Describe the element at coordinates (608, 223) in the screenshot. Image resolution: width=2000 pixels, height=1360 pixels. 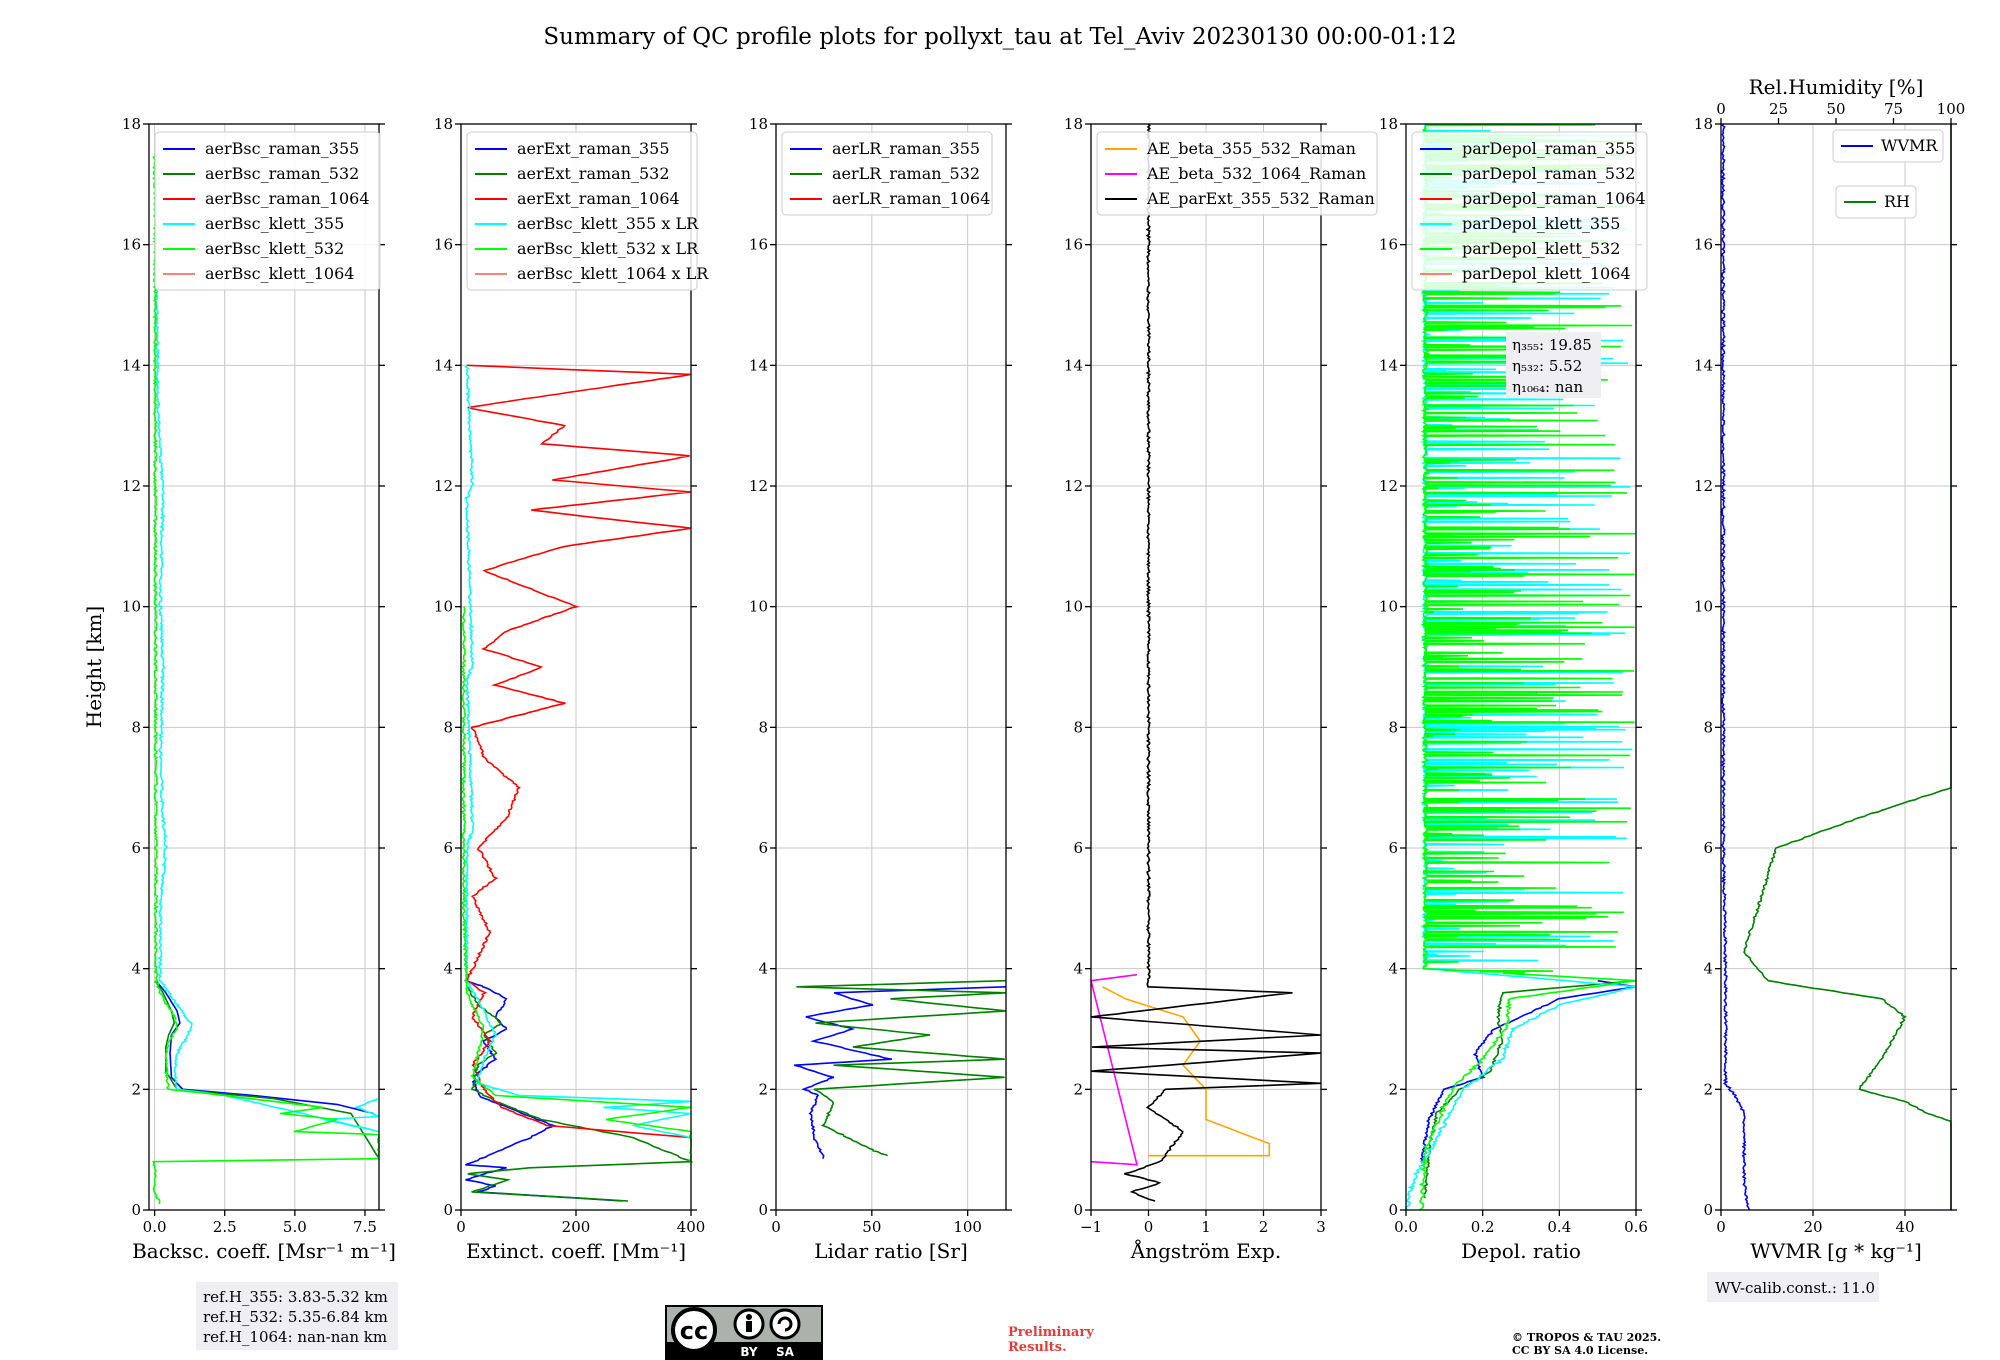
I see `legend-entry: aerBsc_klett_355 x LR` at that location.